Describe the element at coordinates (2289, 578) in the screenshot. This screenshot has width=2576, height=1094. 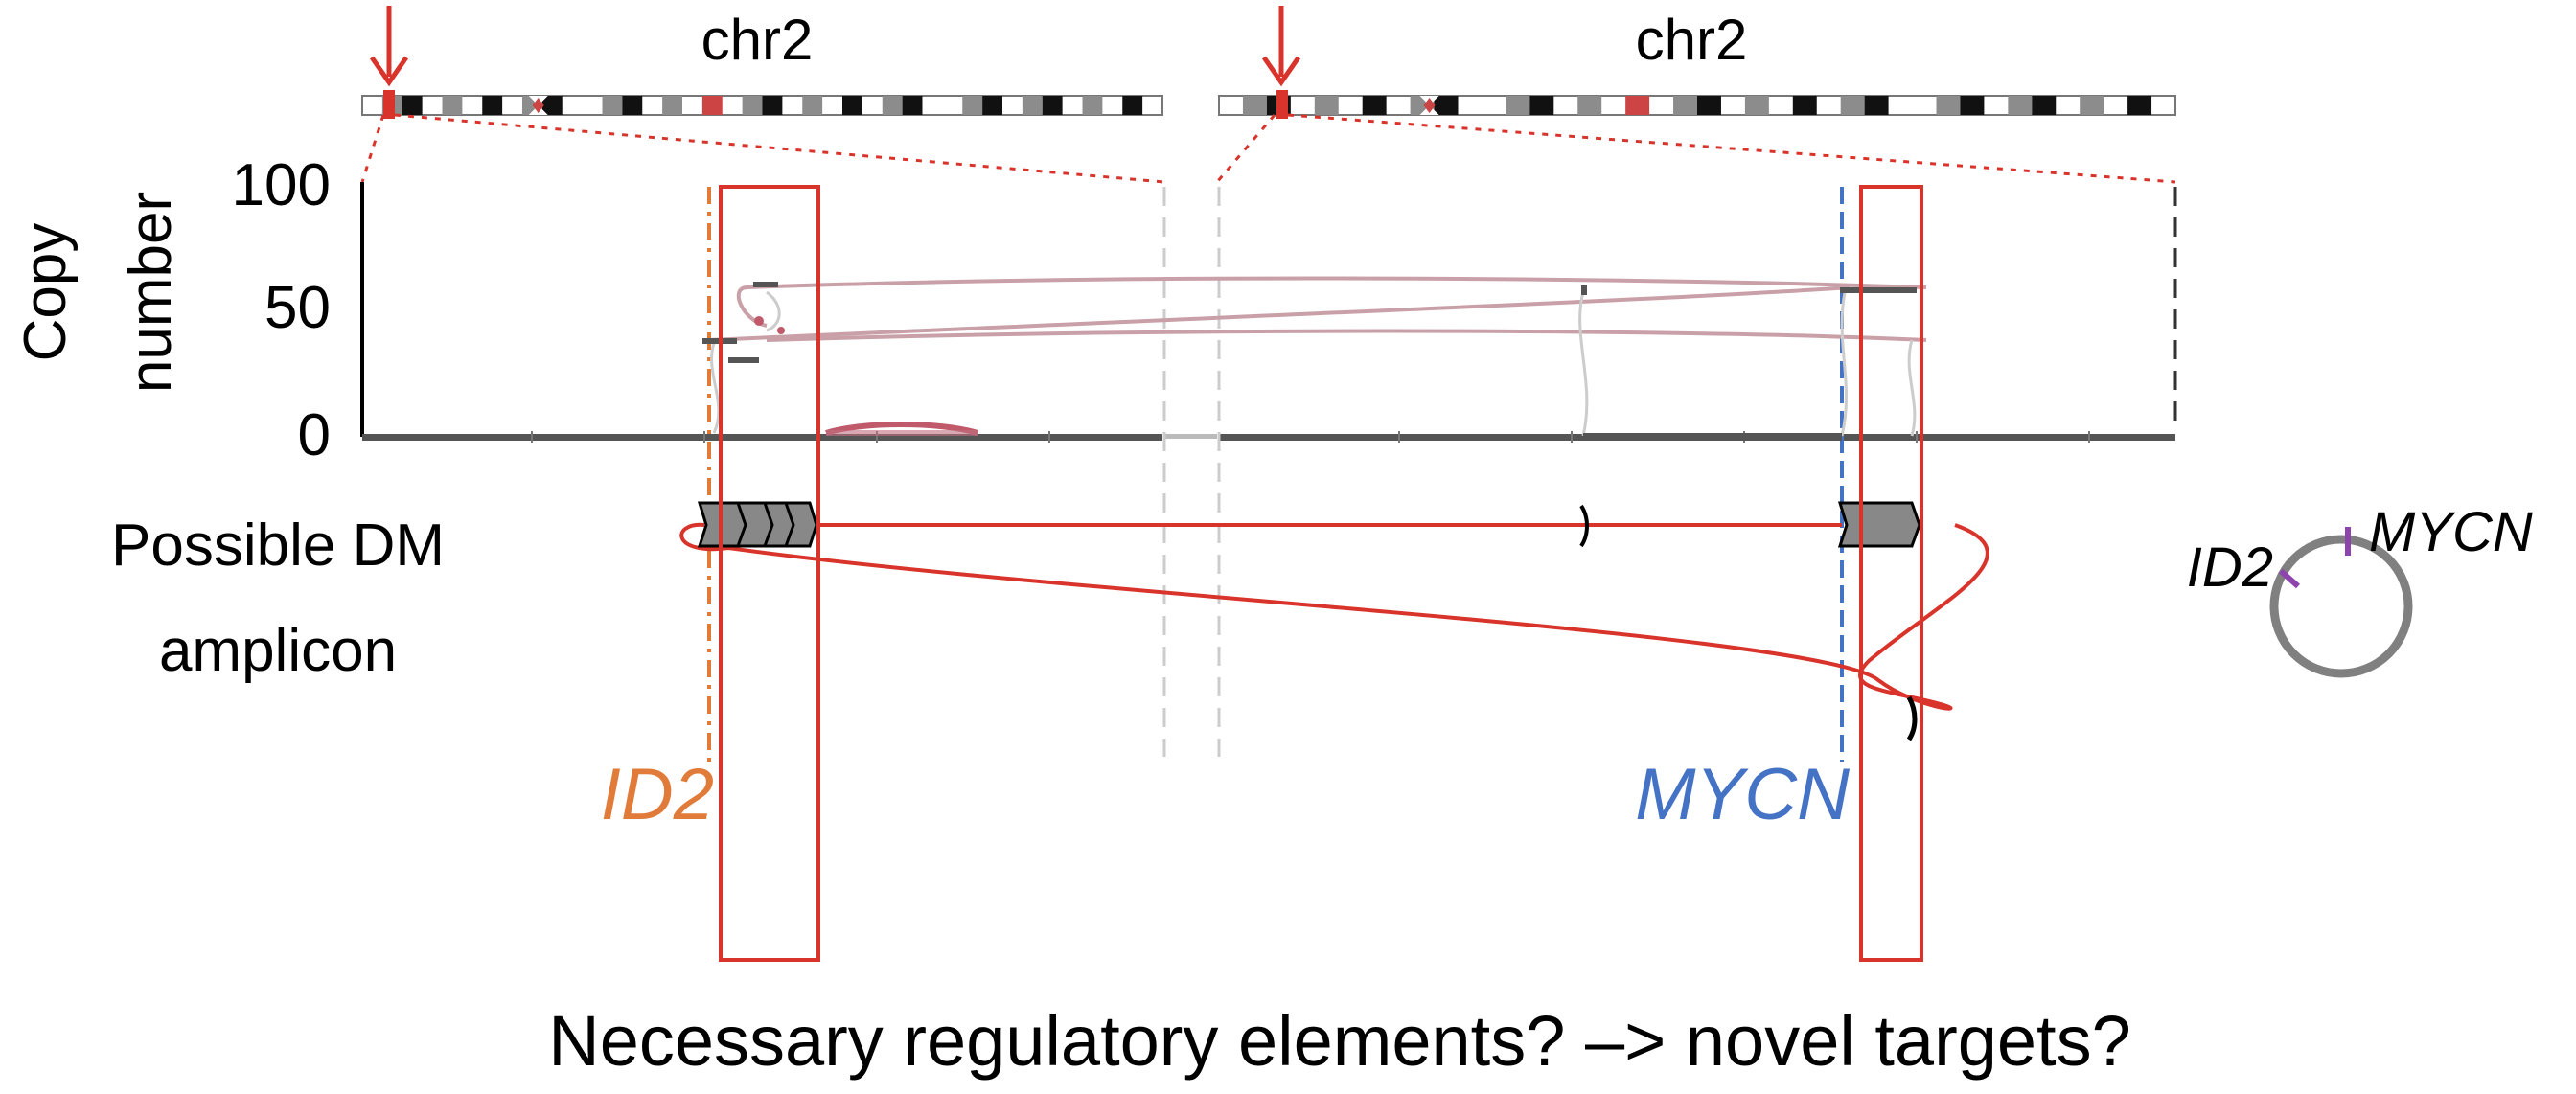
I see `id2-mark` at that location.